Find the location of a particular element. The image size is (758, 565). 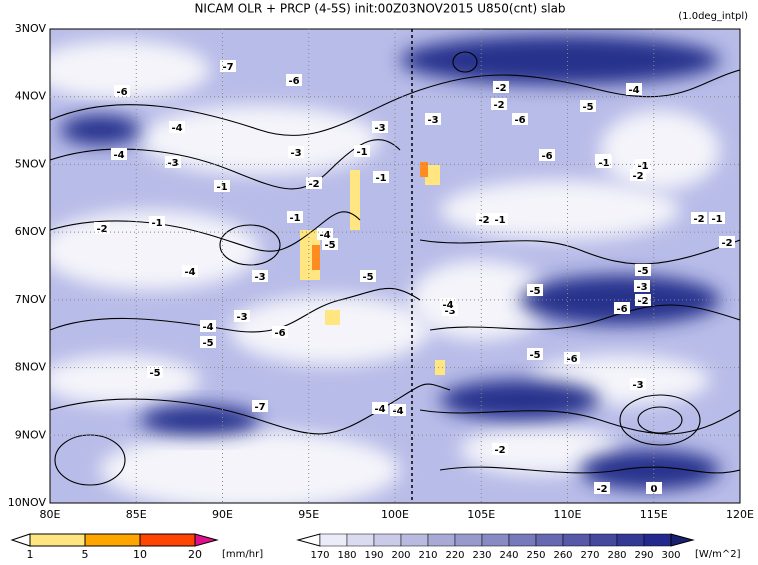

y-tick-label: 6NOV is located at coordinates (31, 231).